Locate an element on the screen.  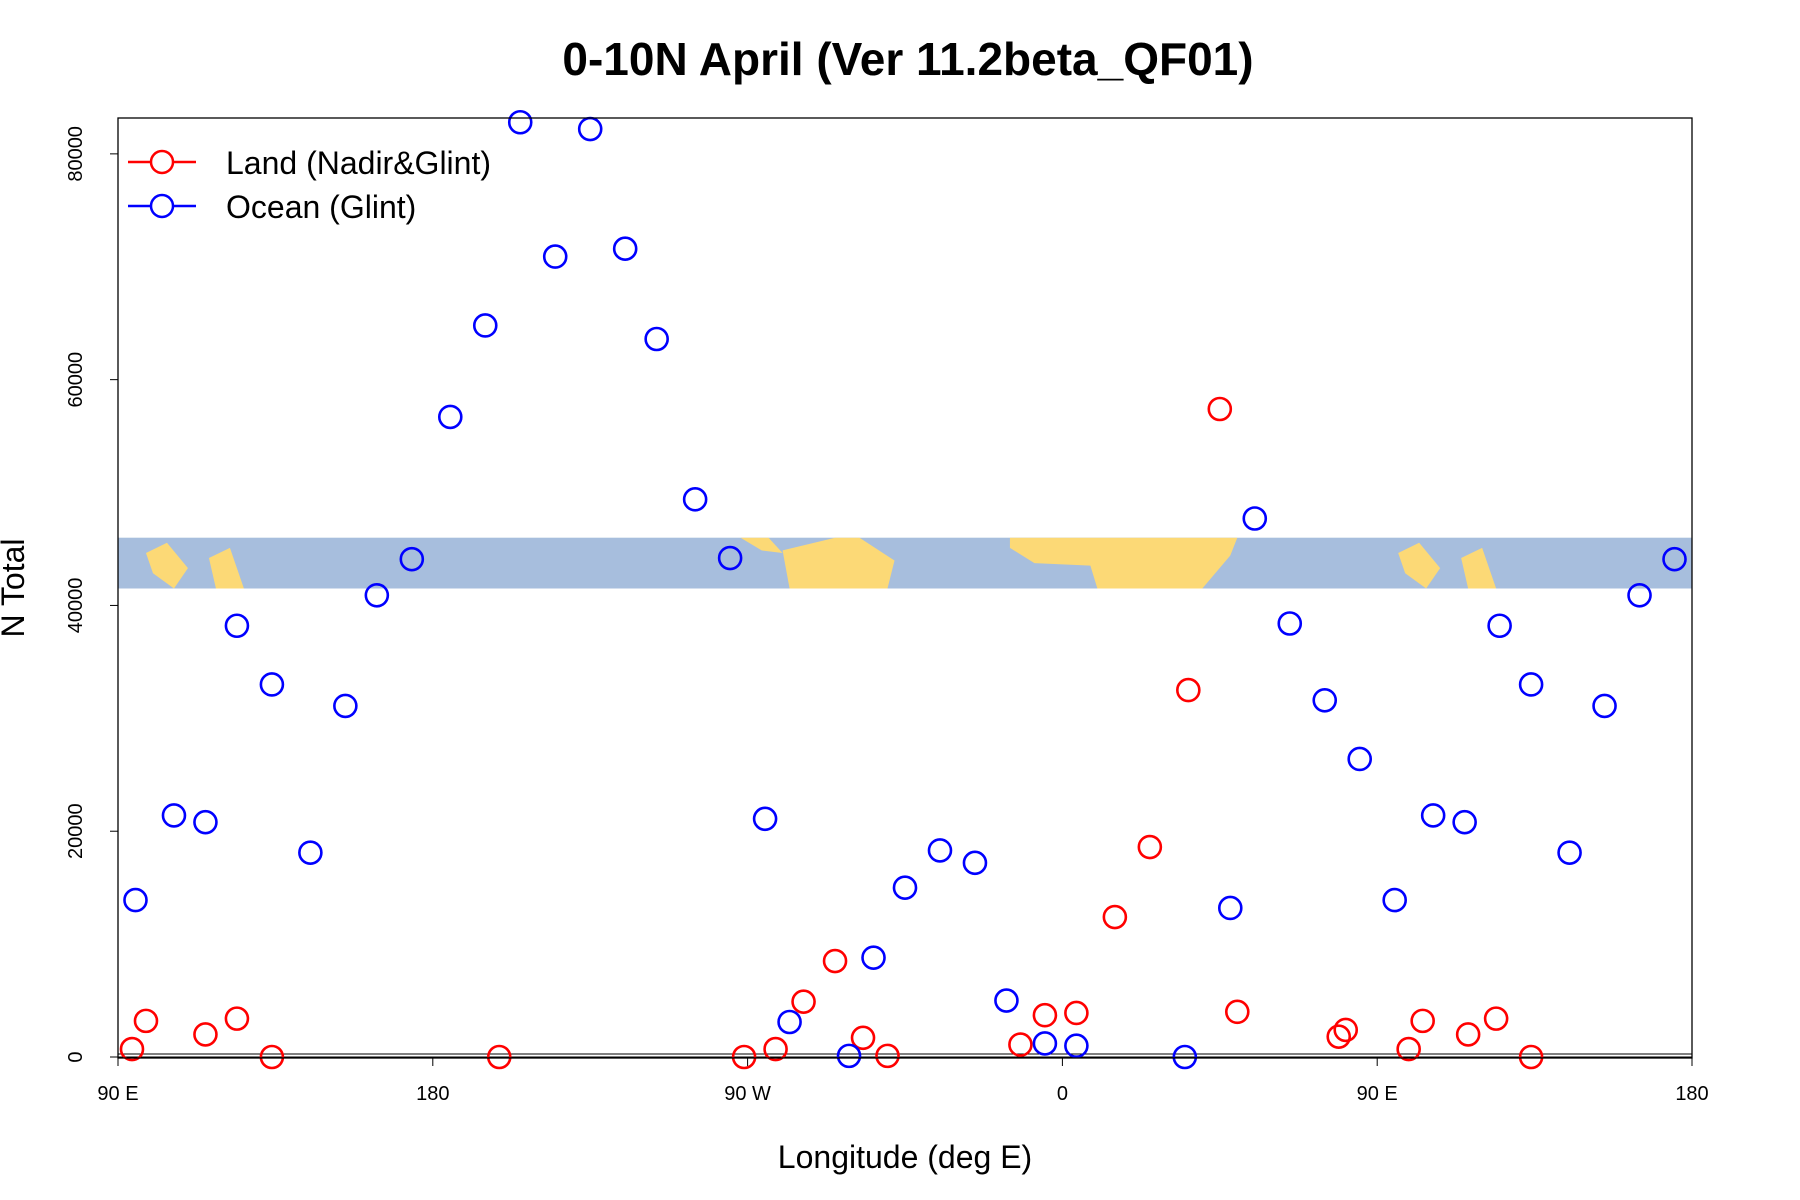
map-land-south-america is located at coordinates (838, 563).